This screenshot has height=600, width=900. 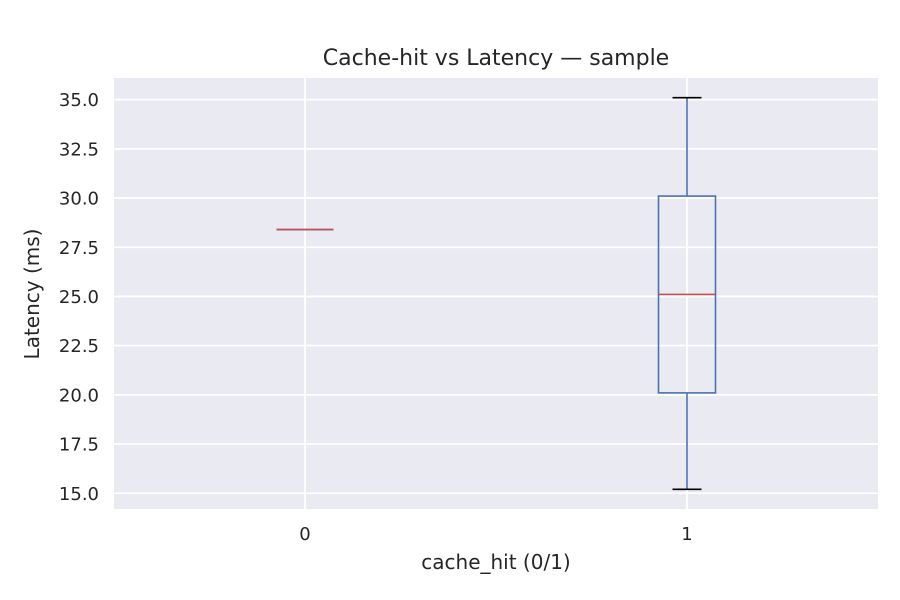 I want to click on y-axis-label: Latency (ms), so click(x=32, y=294).